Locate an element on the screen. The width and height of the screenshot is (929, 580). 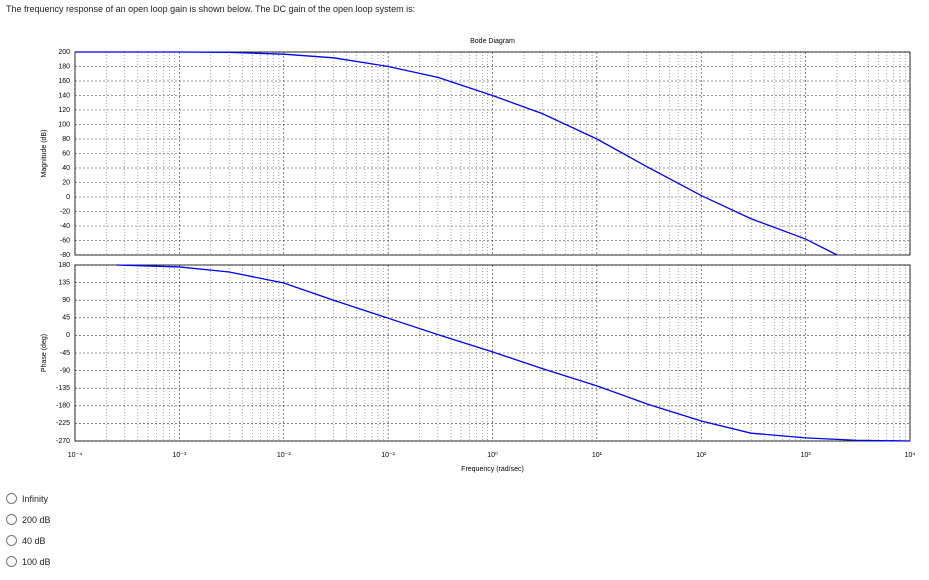
chart-title: Bode Diagram is located at coordinates (492, 41).